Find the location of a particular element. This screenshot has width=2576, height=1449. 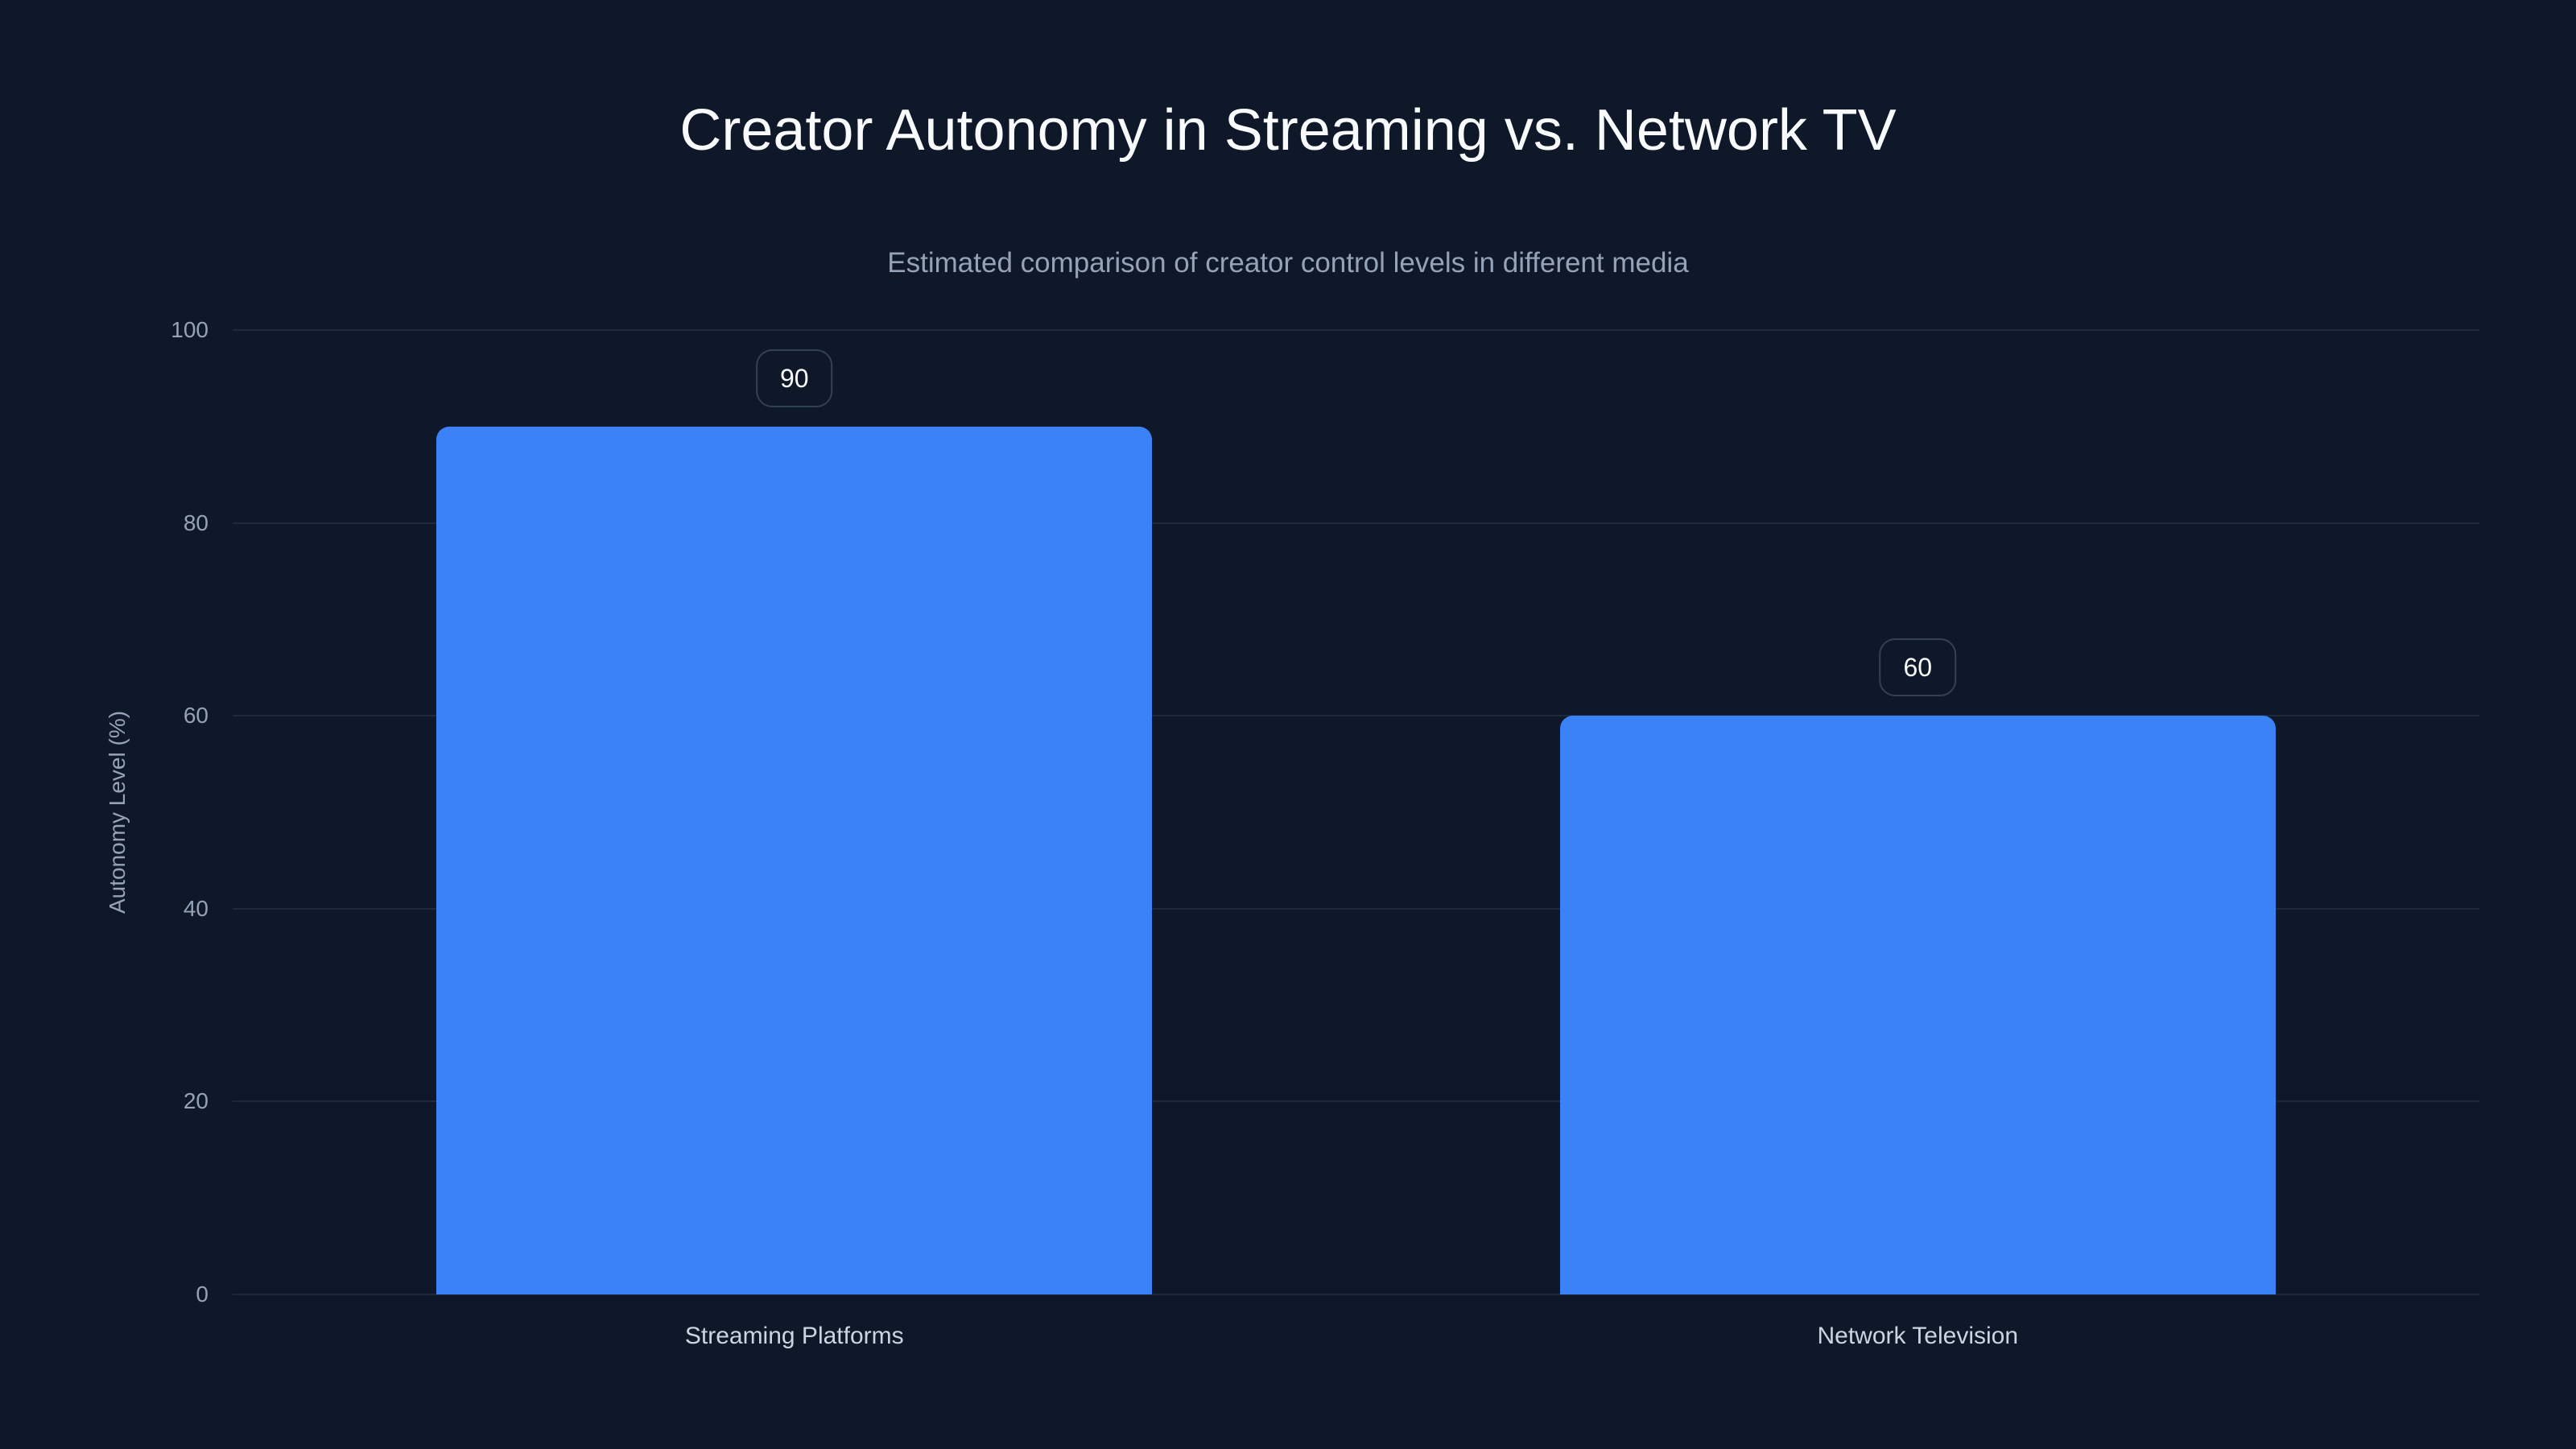

value-label-badge: 90 is located at coordinates (794, 378).